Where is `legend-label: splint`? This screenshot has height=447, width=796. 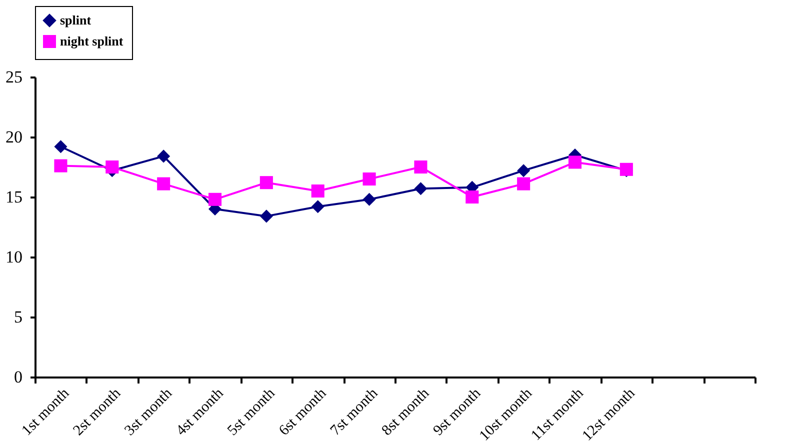 legend-label: splint is located at coordinates (76, 20).